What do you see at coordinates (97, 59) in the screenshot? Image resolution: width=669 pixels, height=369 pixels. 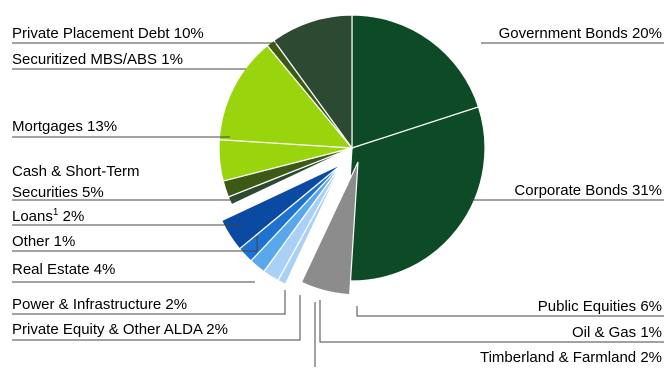 I see `slice-label-securitized-mbs-abs-1: Securitized MBS/ABS 1%` at bounding box center [97, 59].